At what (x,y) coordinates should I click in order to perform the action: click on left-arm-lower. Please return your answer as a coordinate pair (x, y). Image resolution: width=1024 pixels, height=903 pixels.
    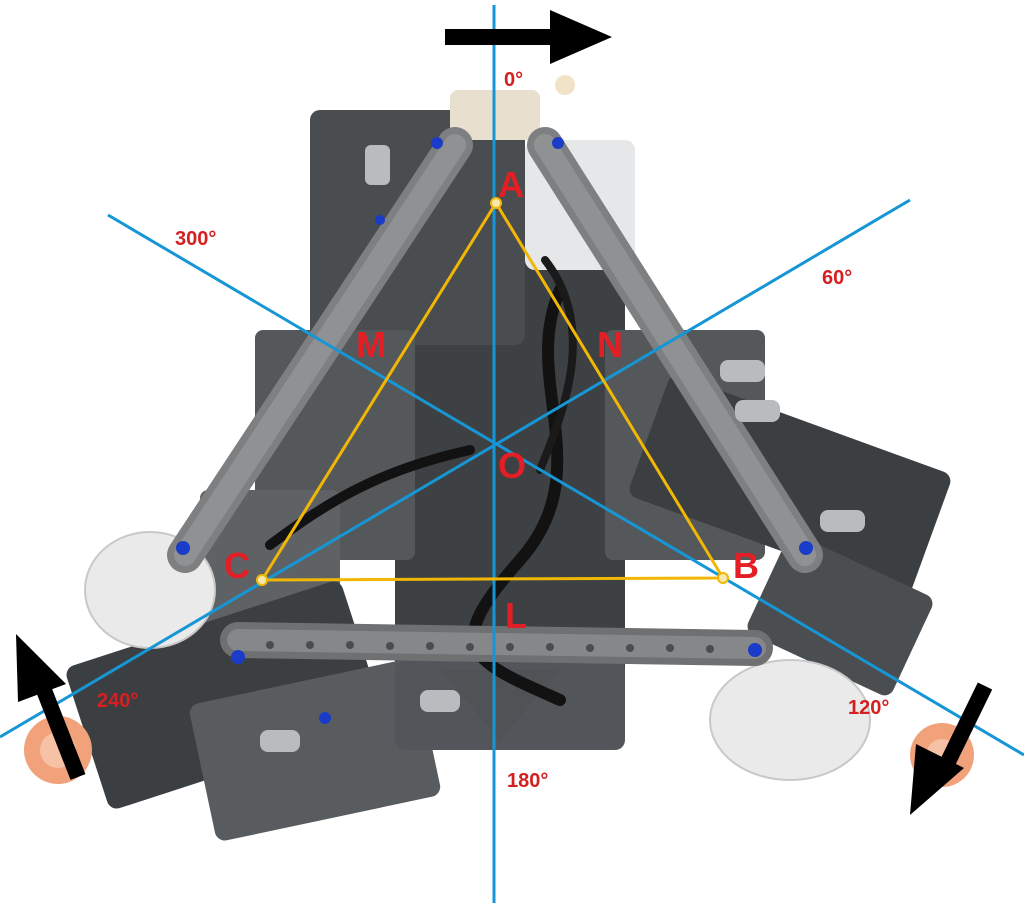
    Looking at the image, I should click on (315, 750).